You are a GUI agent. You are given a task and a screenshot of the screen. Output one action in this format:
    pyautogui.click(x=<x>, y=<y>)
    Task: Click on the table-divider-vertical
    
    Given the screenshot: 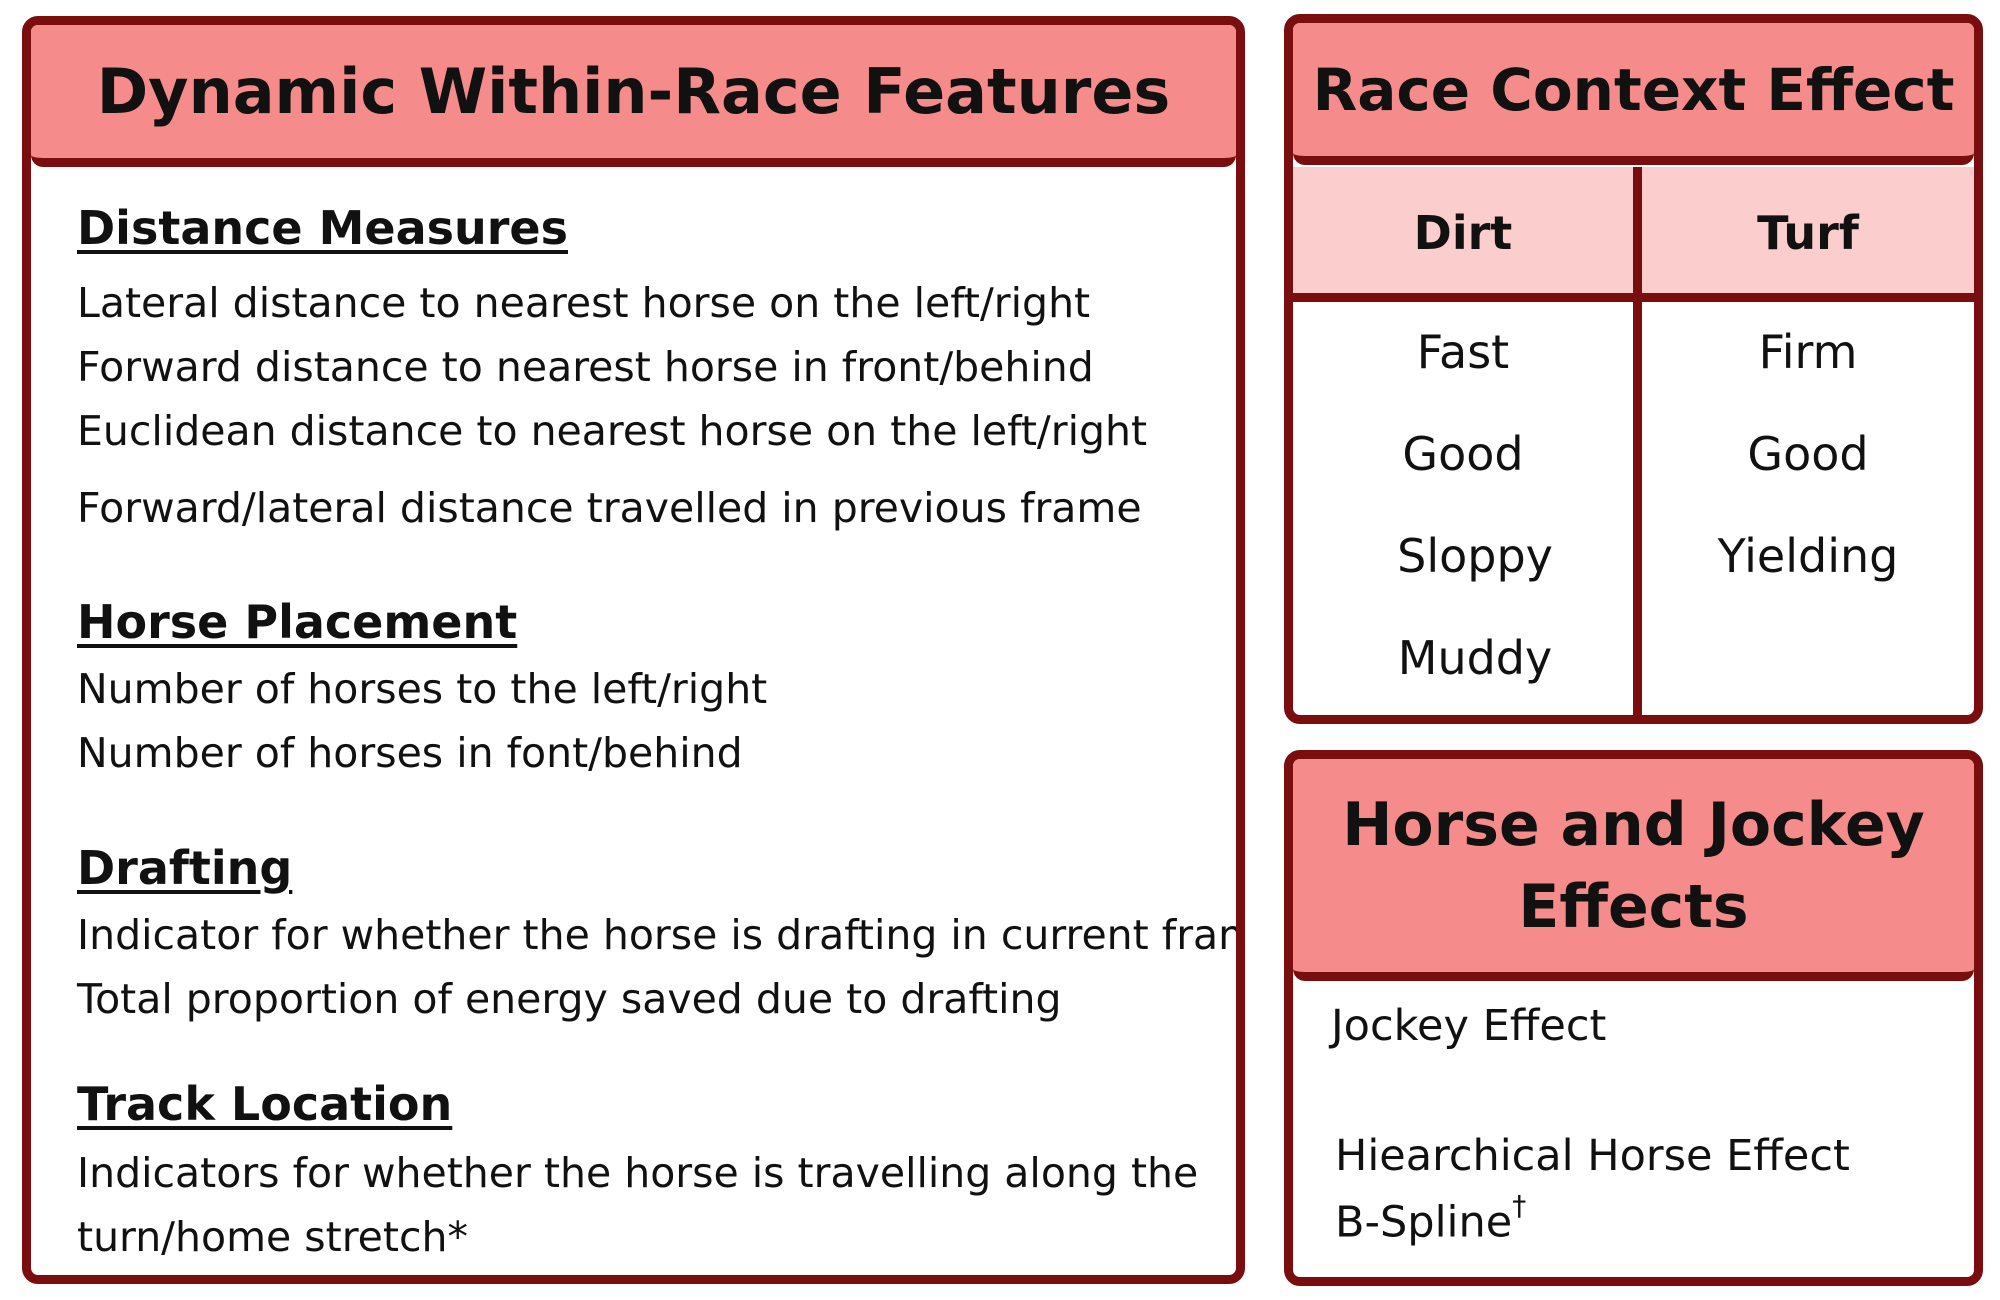 What is the action you would take?
    pyautogui.click(x=1637, y=441)
    